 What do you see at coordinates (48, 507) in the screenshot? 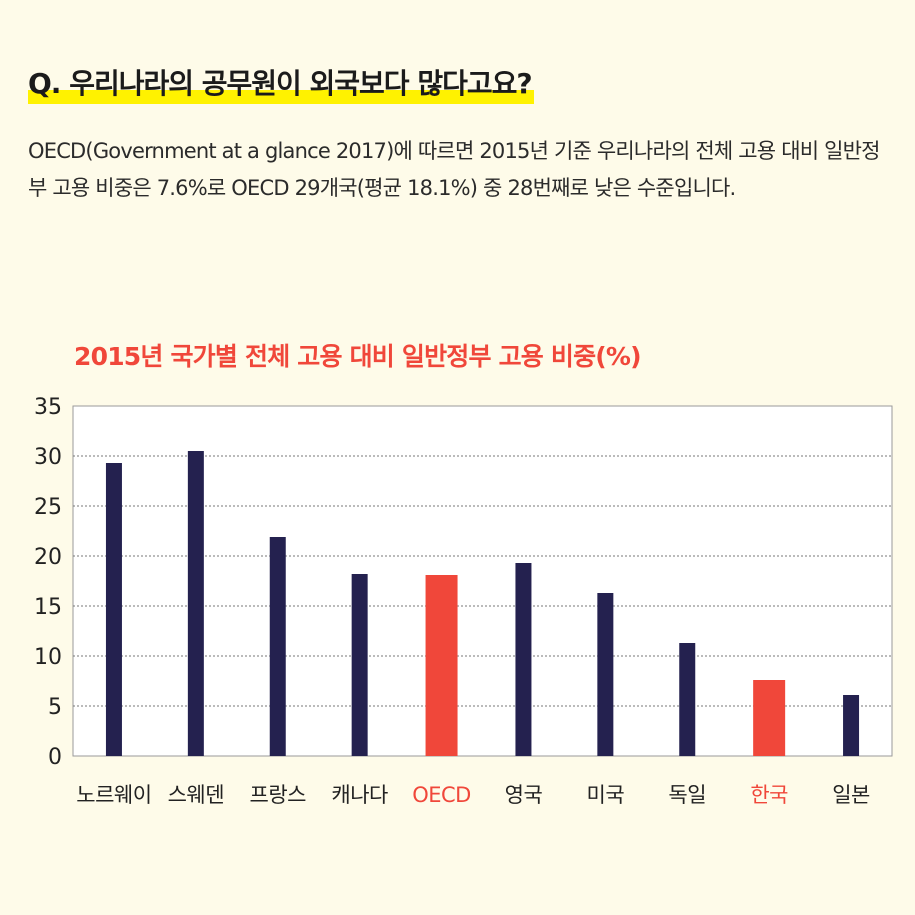
I see `y-tick-label: 25` at bounding box center [48, 507].